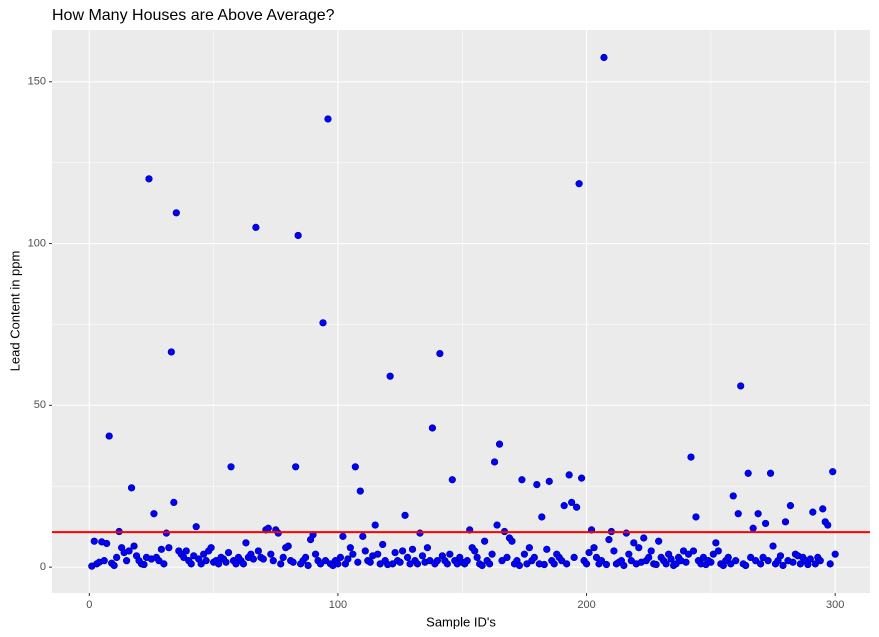  Describe the element at coordinates (461, 621) in the screenshot. I see `x-axis-title: Sample ID's` at that location.